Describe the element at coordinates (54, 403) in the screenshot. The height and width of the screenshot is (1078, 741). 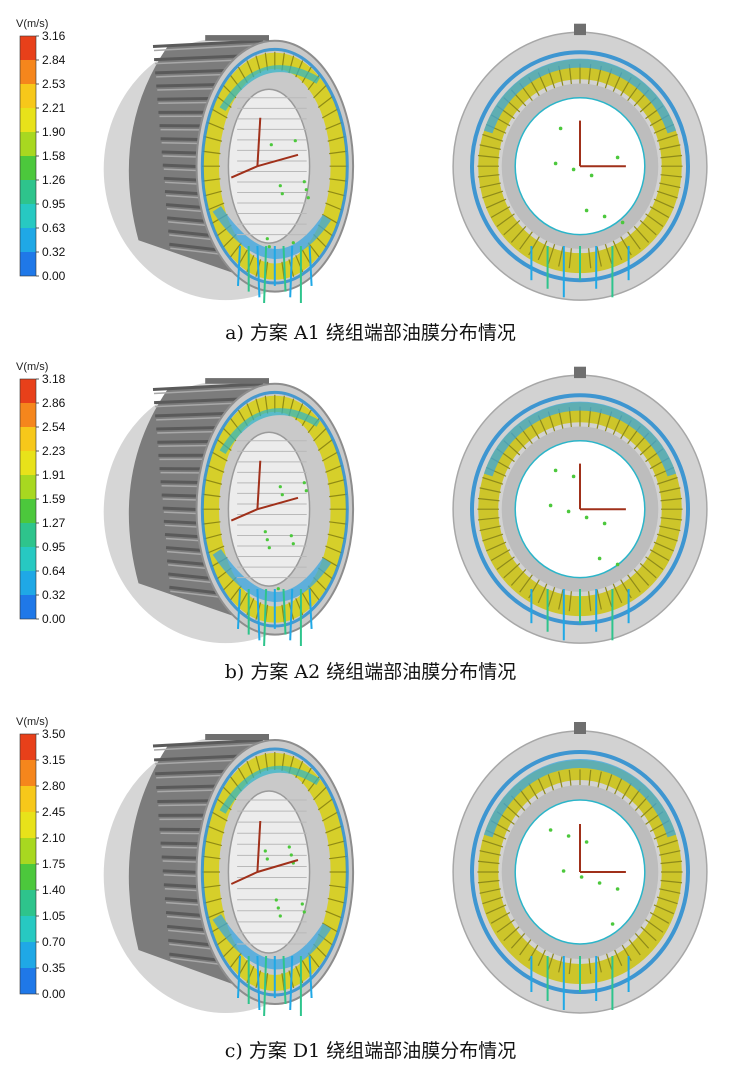
I see `legend-tick-label: 2.86` at that location.